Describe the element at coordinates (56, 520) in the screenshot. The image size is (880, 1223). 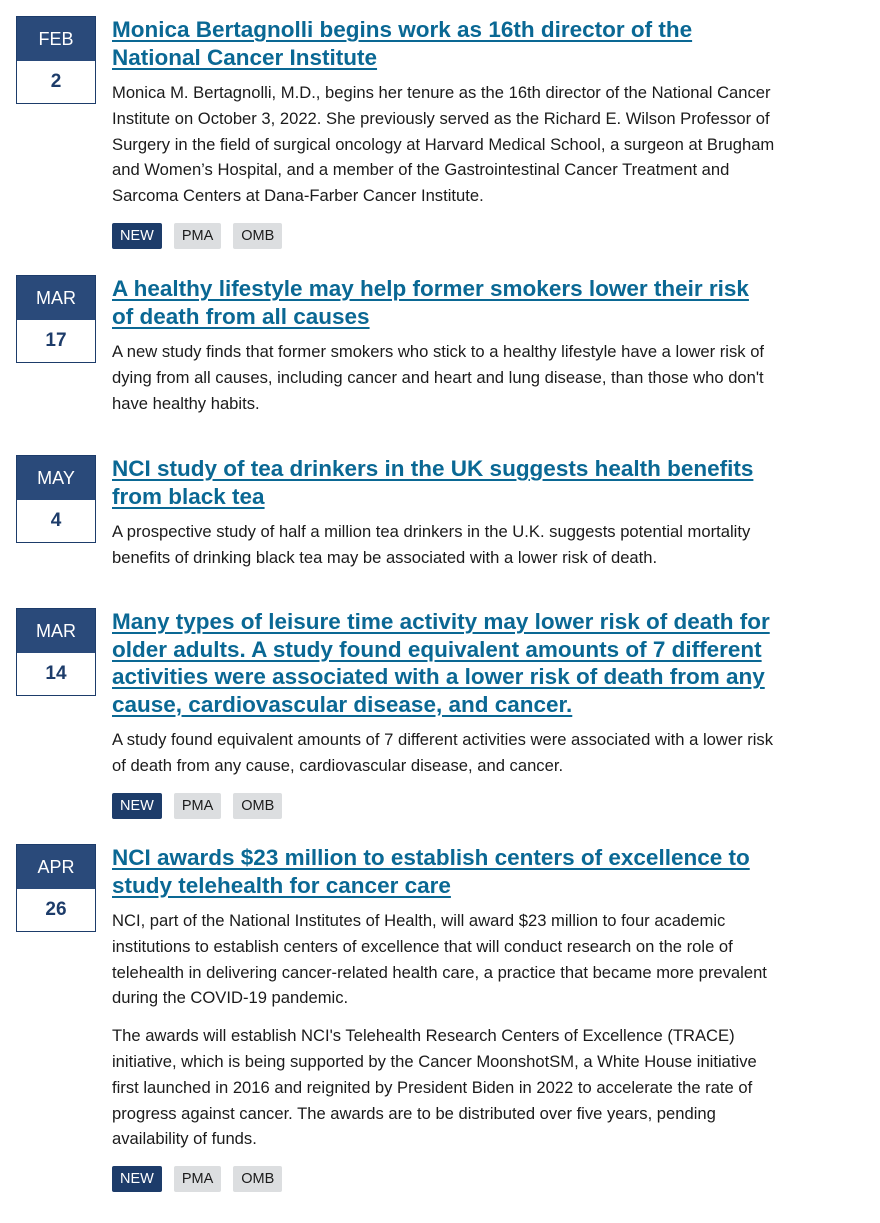
I see `date-day: 4` at that location.